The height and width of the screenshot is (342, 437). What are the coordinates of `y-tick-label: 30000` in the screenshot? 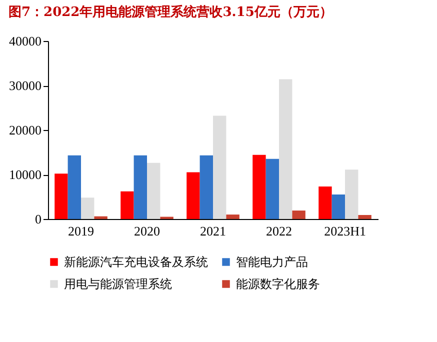 It's located at (25, 85).